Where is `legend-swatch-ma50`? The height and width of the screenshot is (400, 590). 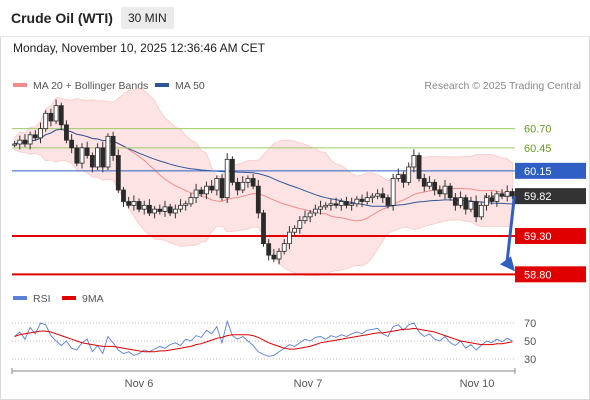
legend-swatch-ma50 is located at coordinates (162, 85).